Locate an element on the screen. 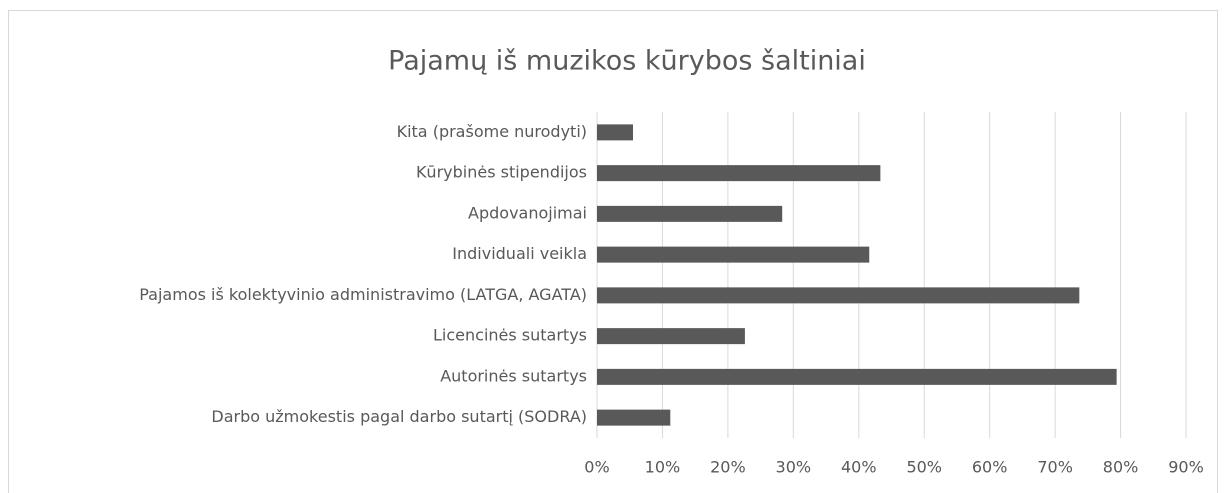 The image size is (1226, 493). x-tick-label: 30% is located at coordinates (794, 467).